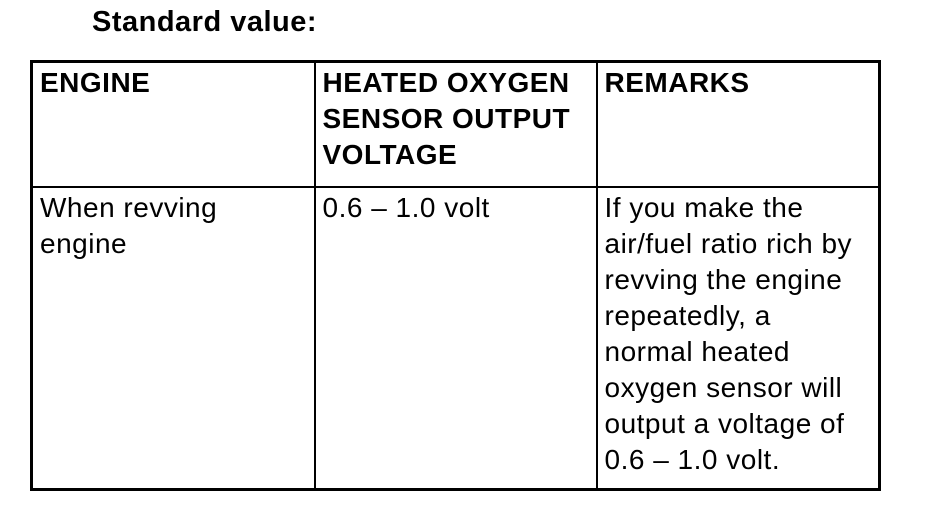  I want to click on header-cell-sensor-output-voltage: HEATED OXYGEN SENSOR OUTPUT VOLTAGE, so click(455, 124).